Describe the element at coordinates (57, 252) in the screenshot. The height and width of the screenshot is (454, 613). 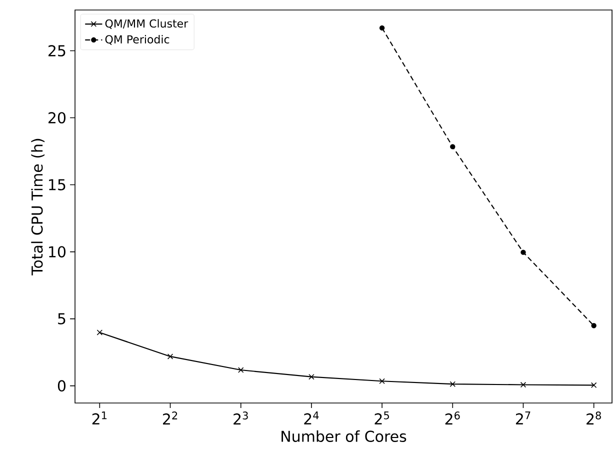
I see `y-tick-label: 10` at that location.